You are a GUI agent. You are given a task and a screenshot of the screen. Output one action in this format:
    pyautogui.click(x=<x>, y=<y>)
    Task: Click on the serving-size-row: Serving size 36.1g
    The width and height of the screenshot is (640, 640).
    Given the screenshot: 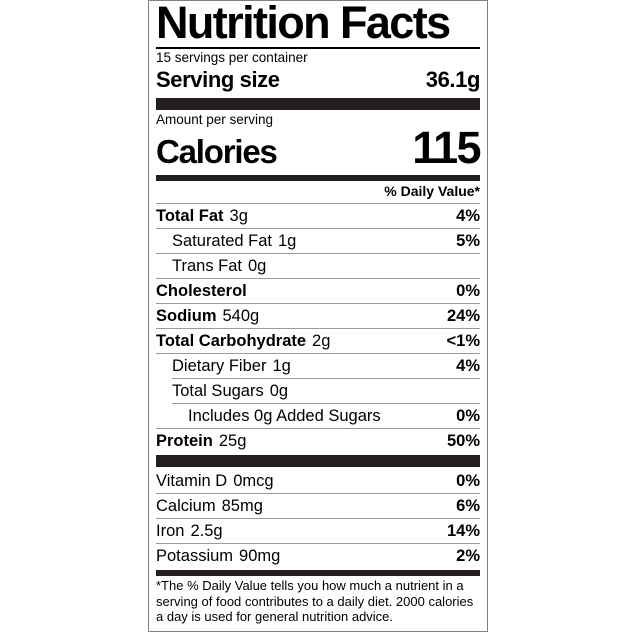 What is the action you would take?
    pyautogui.click(x=318, y=79)
    